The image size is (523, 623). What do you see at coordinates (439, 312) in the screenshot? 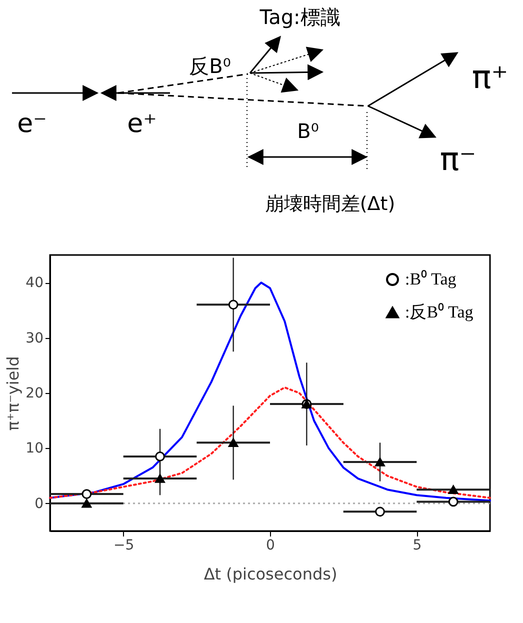
I see `legend-label: :反B⁰ Tag` at bounding box center [439, 312].